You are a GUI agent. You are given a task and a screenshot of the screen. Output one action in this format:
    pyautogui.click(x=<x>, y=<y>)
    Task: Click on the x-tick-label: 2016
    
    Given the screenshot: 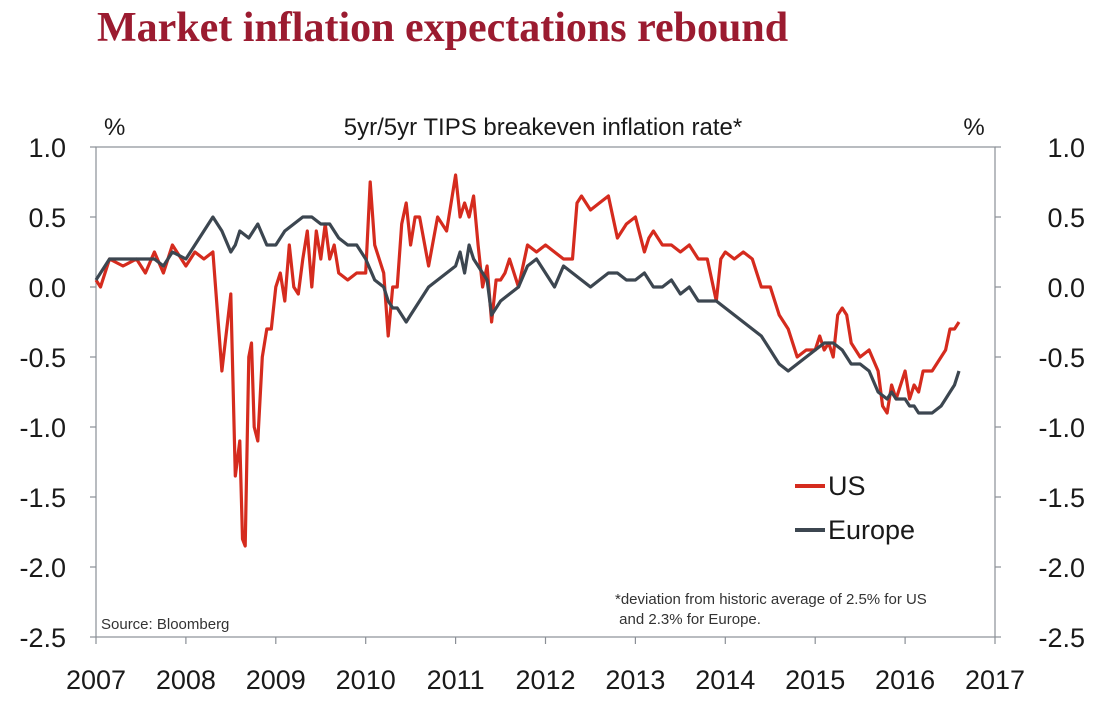 What is the action you would take?
    pyautogui.click(x=905, y=680)
    